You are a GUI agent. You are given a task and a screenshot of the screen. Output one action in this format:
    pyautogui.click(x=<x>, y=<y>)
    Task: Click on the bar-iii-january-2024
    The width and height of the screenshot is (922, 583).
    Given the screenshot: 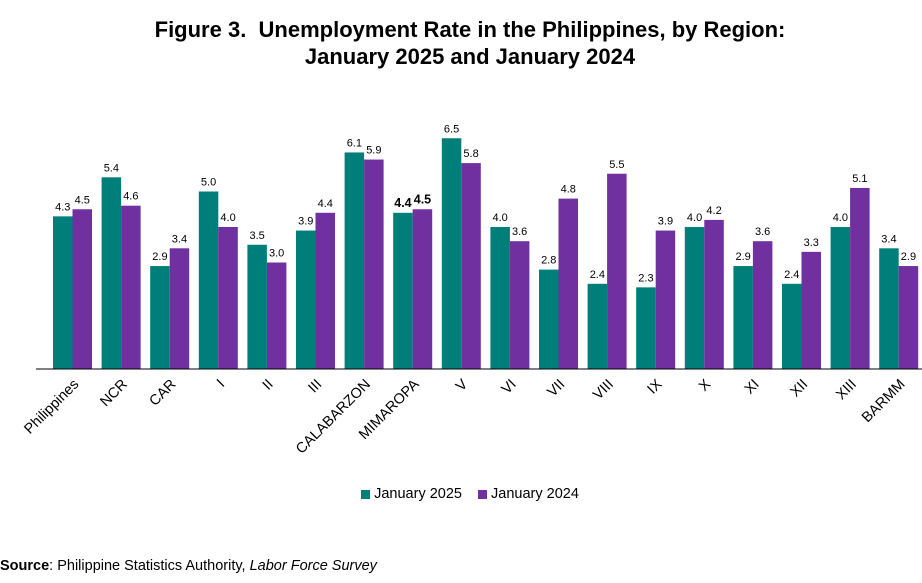 What is the action you would take?
    pyautogui.click(x=325, y=290)
    